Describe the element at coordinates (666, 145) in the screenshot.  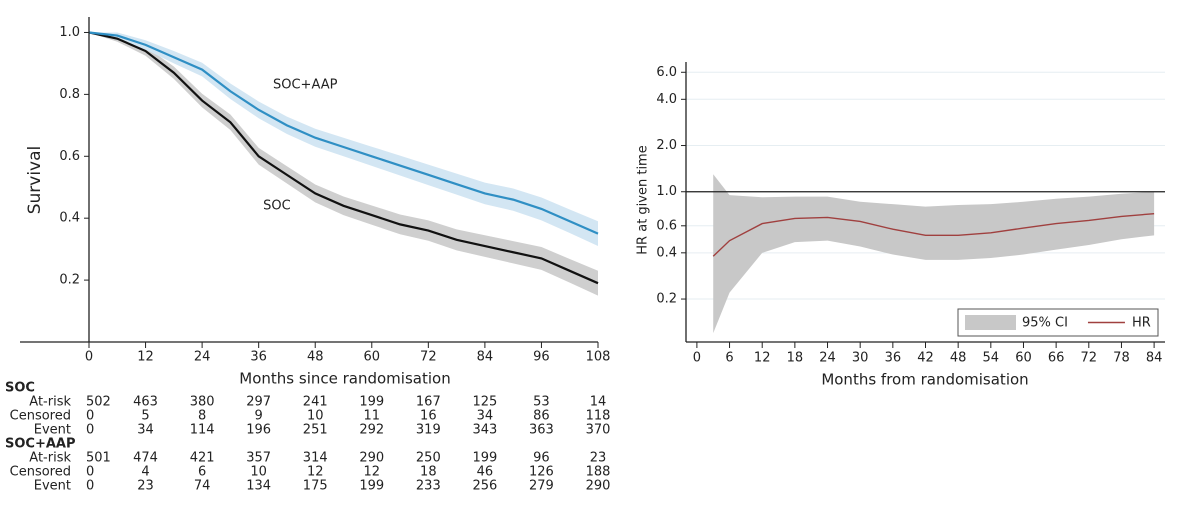
I see `y-tick-label: 2.0` at that location.